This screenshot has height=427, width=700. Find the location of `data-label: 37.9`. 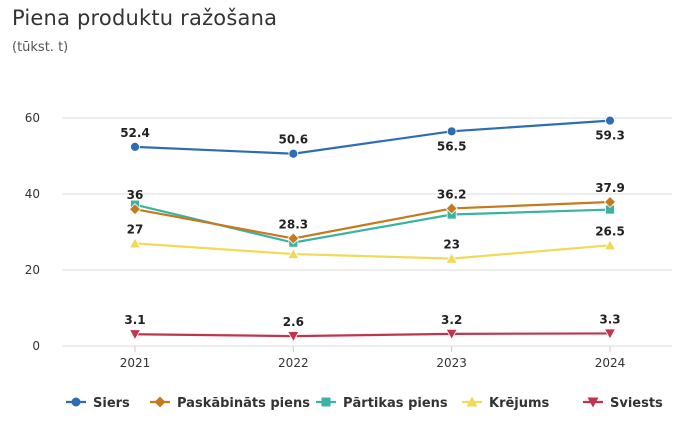

data-label: 37.9 is located at coordinates (610, 188).